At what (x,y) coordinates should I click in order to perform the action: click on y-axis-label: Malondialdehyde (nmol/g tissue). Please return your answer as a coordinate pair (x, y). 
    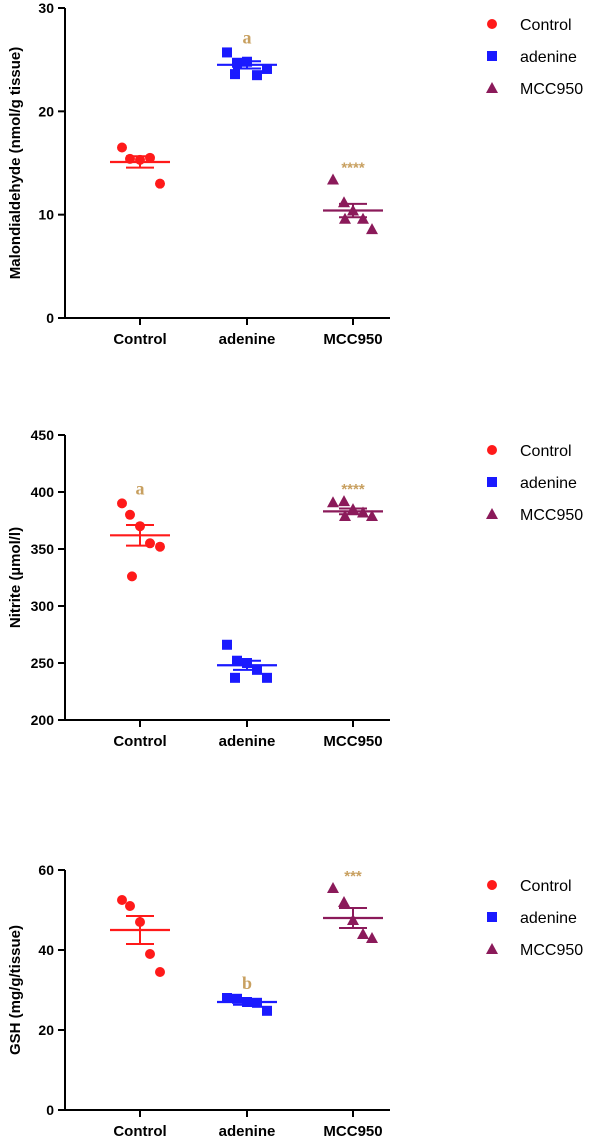
    Looking at the image, I should click on (15, 163).